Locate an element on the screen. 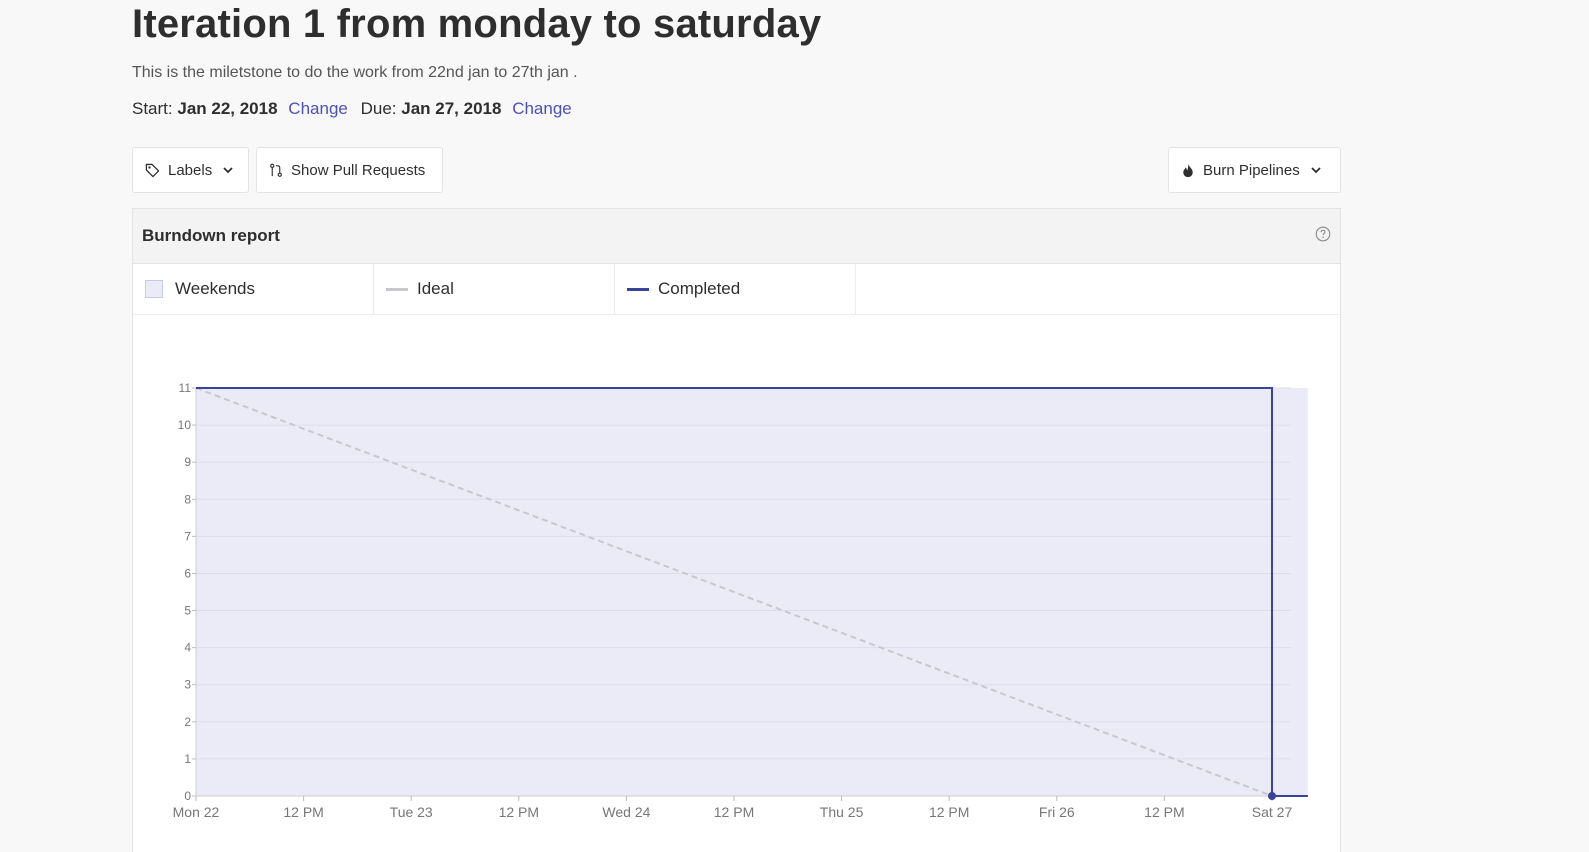 This screenshot has height=852, width=1589. legend-item-completed: Completed is located at coordinates (735, 289).